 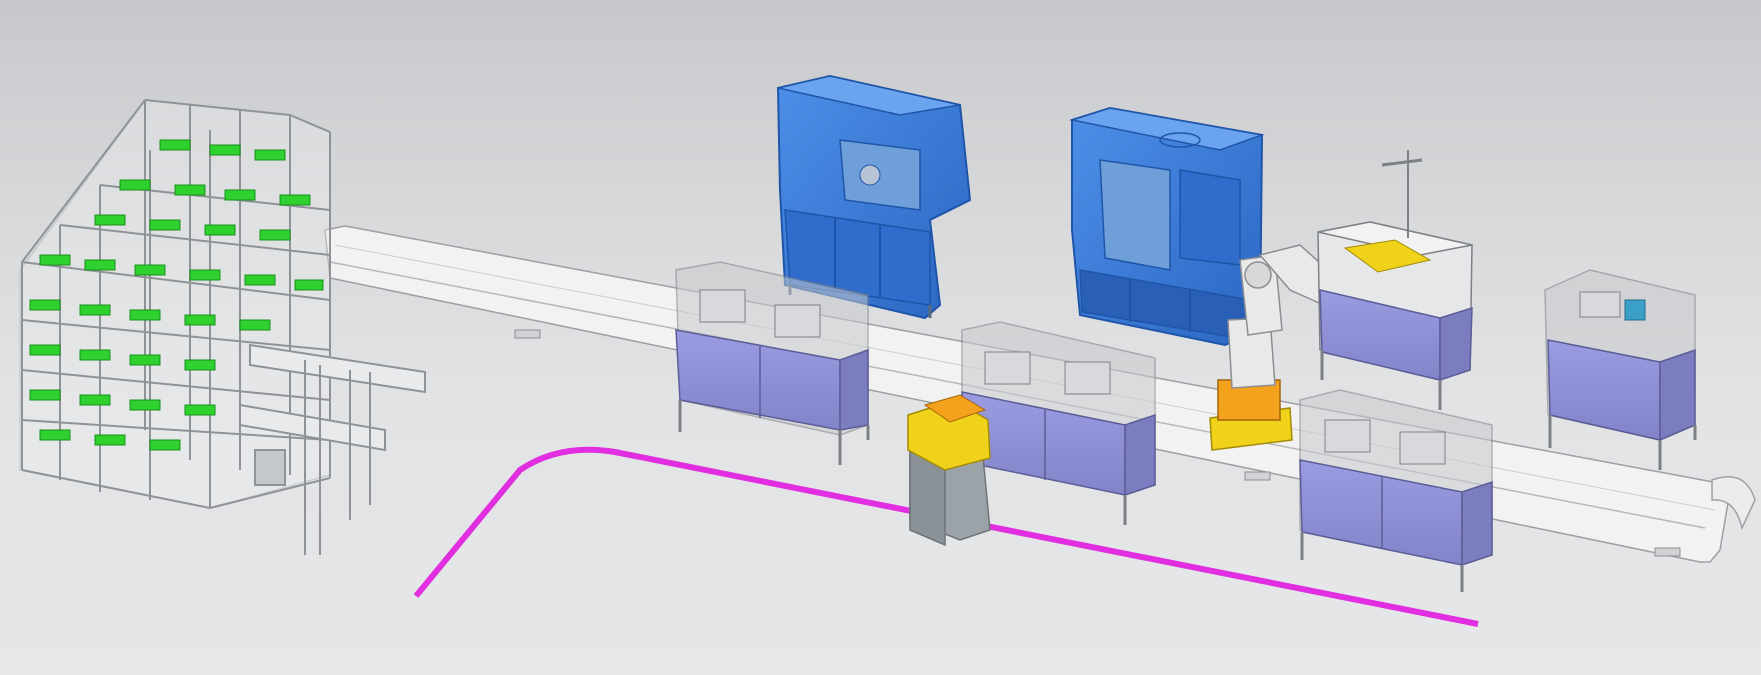 I want to click on machining-center, so click(x=1167, y=226).